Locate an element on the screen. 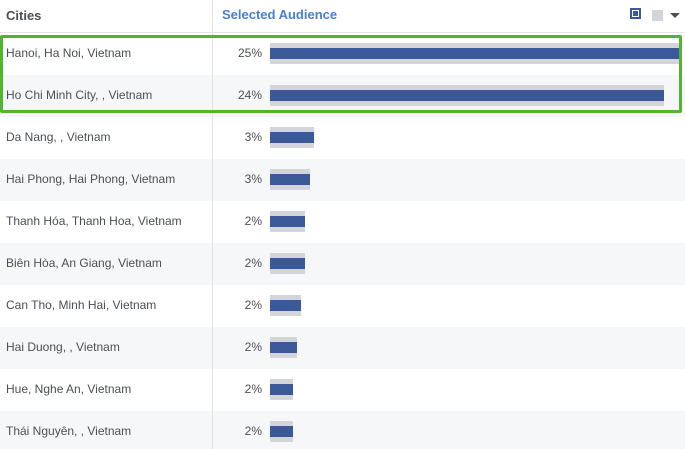  city-name: Can Tho, Minh Hai, Vietnam is located at coordinates (81, 305).